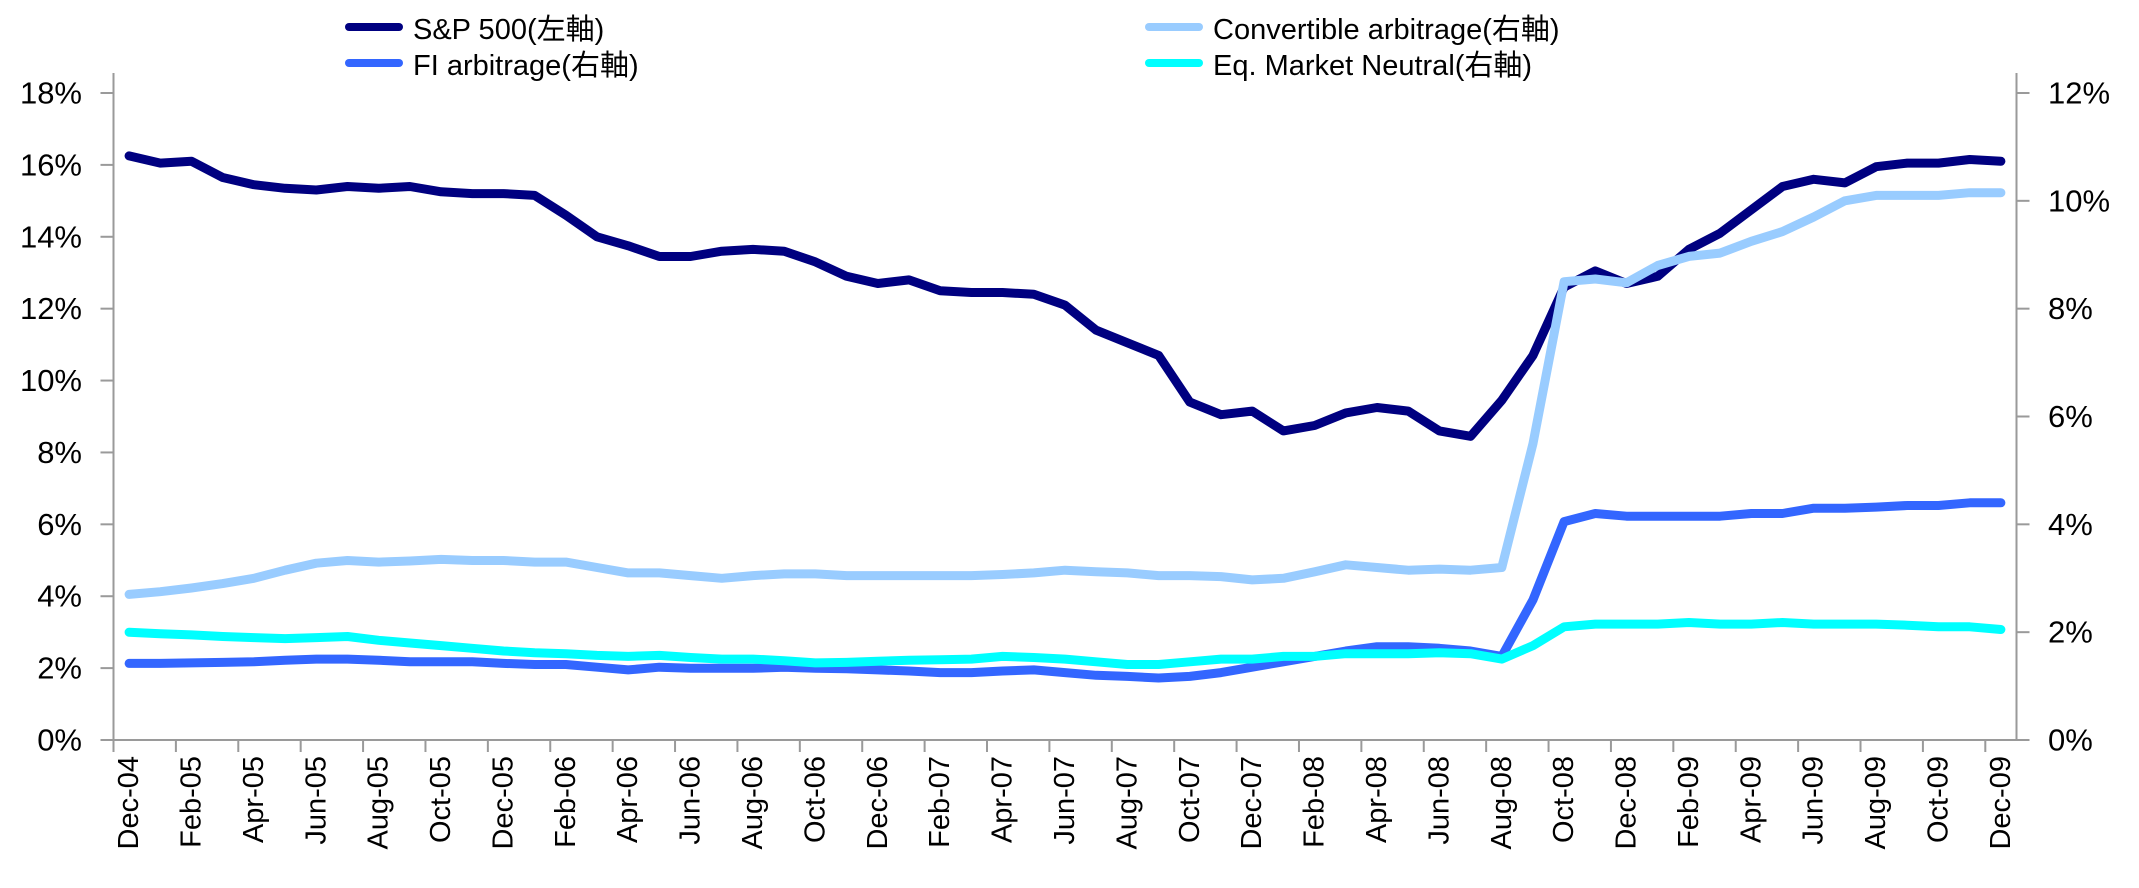 This screenshot has height=888, width=2139. I want to click on x-axis-tick-label: Feb-09, so click(1689, 802).